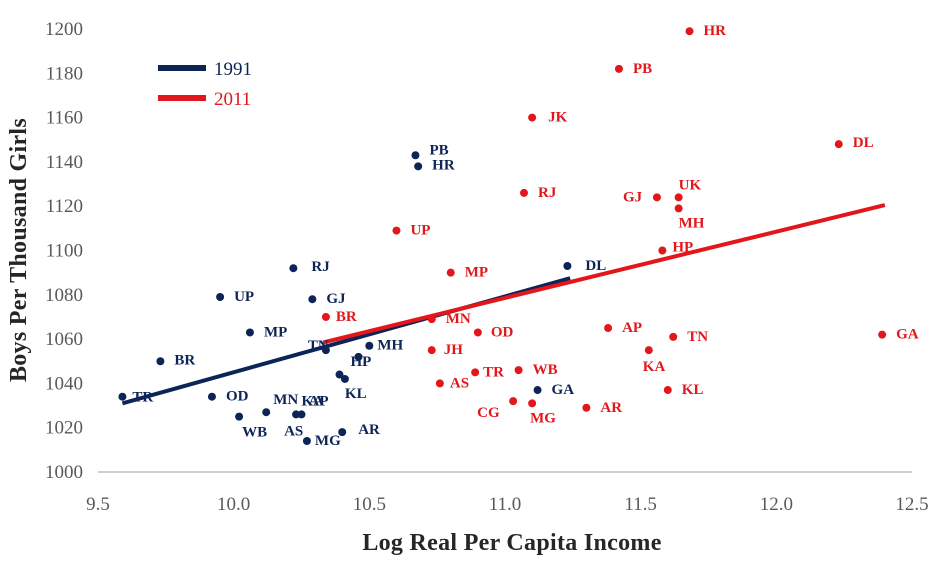 The width and height of the screenshot is (940, 561). I want to click on point-label: MH, so click(390, 346).